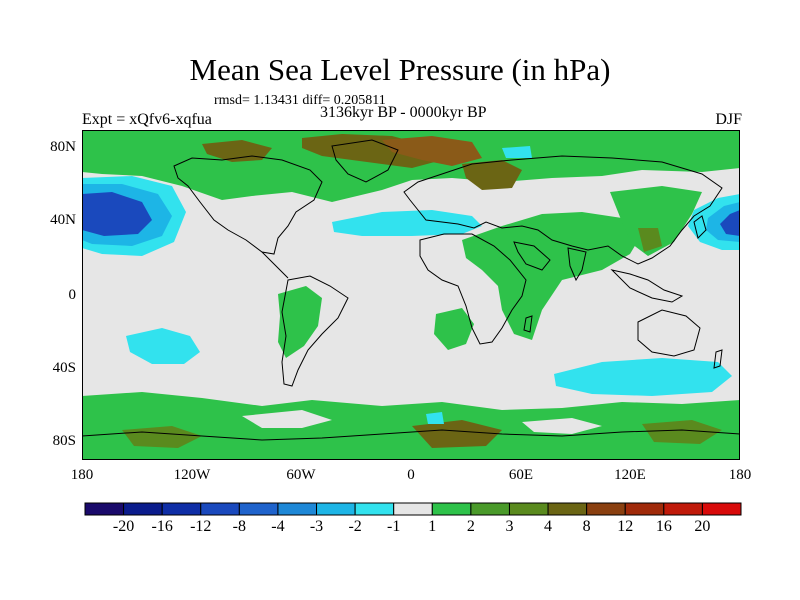 The image size is (800, 600). Describe the element at coordinates (403, 112) in the screenshot. I see `period-label: 3136kyr BP - 0000kyr BP` at that location.